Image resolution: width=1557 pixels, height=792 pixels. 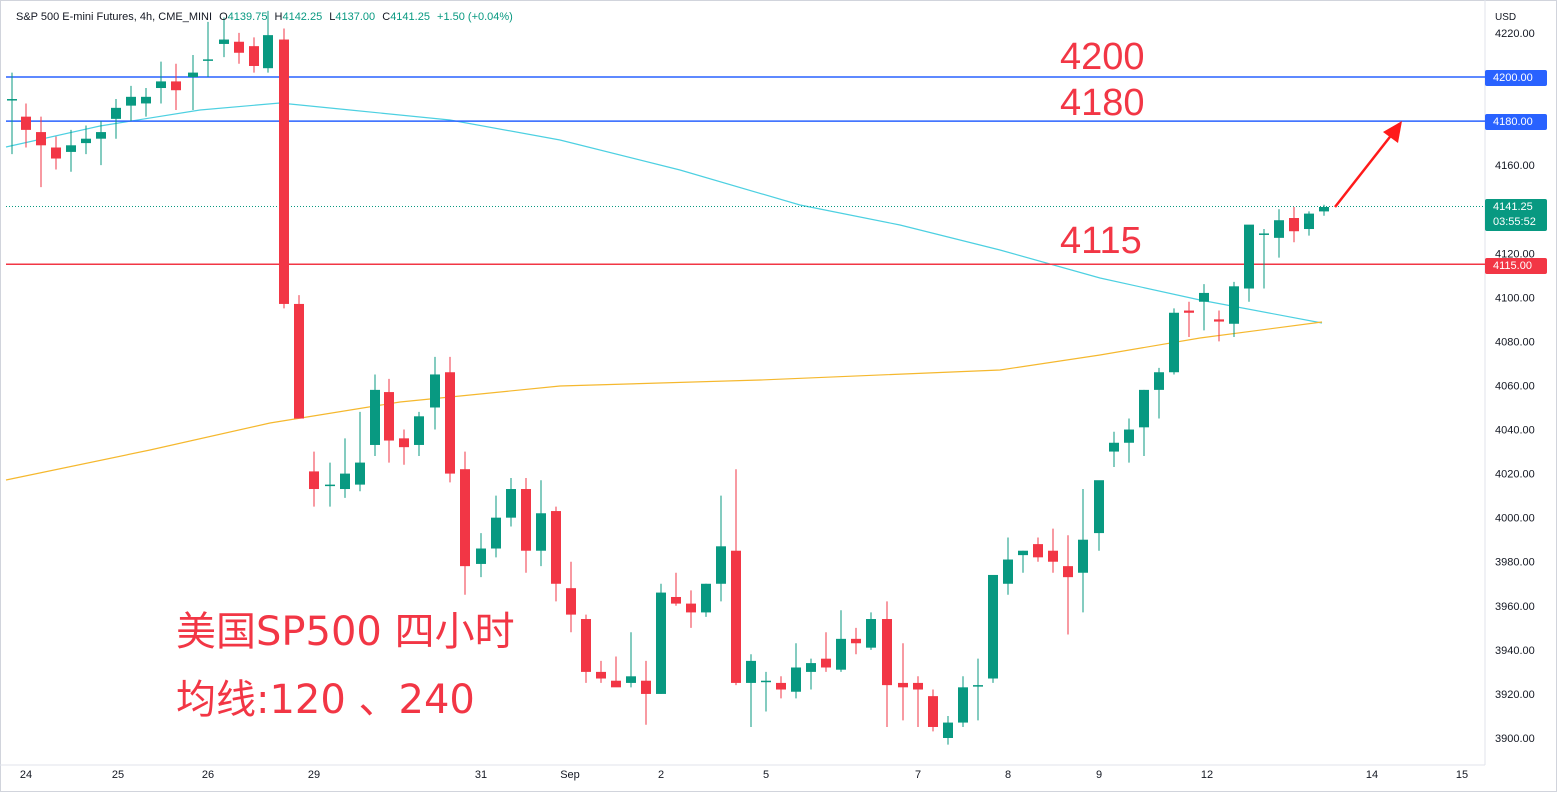 What do you see at coordinates (223, 17) in the screenshot?
I see `open-label: O` at bounding box center [223, 17].